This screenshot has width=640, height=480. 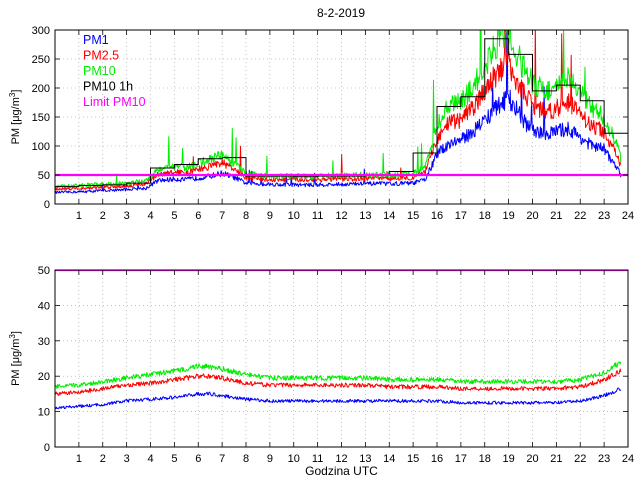 I want to click on legend-entry: Limit PM10, so click(x=114, y=102).